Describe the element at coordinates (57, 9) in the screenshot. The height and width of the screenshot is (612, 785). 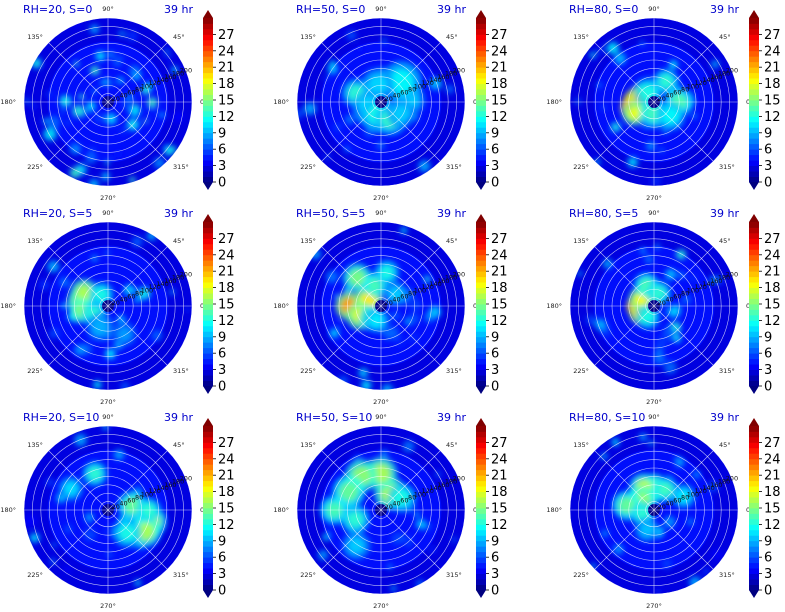
I see `panel-title: RH=20, S=0` at that location.